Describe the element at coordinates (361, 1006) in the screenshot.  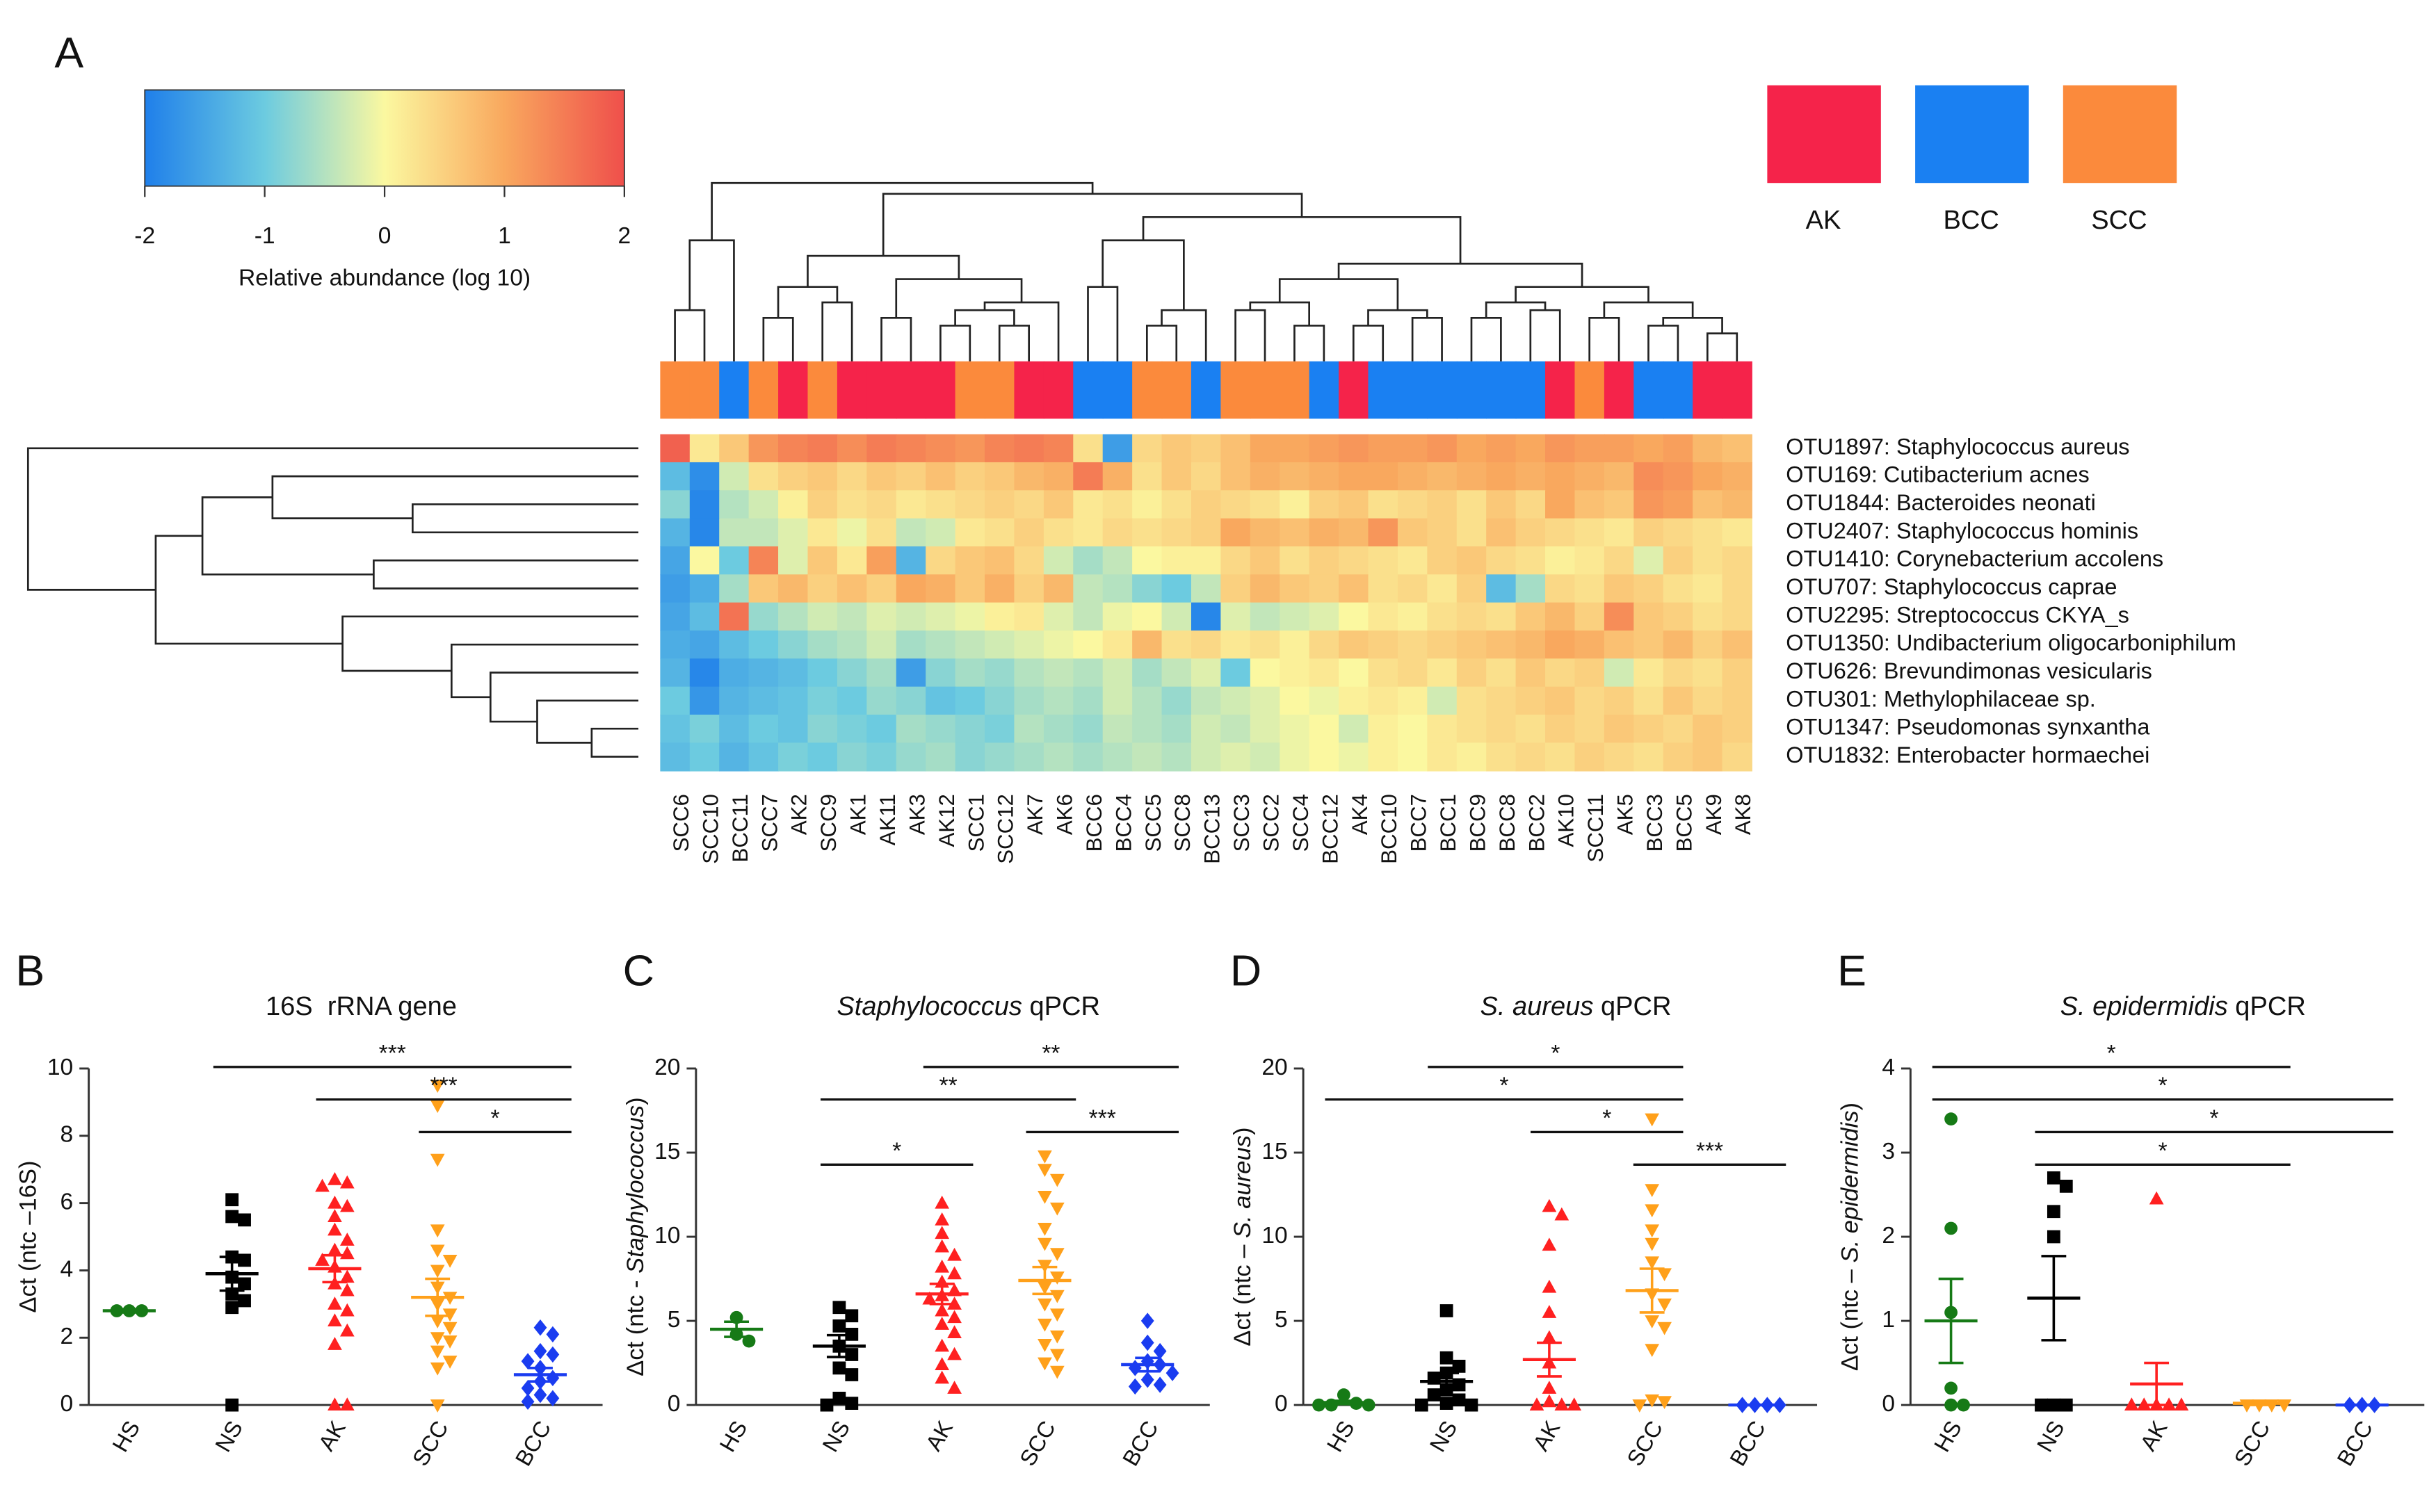
I see `panel-title: 16S rRNA gene` at that location.